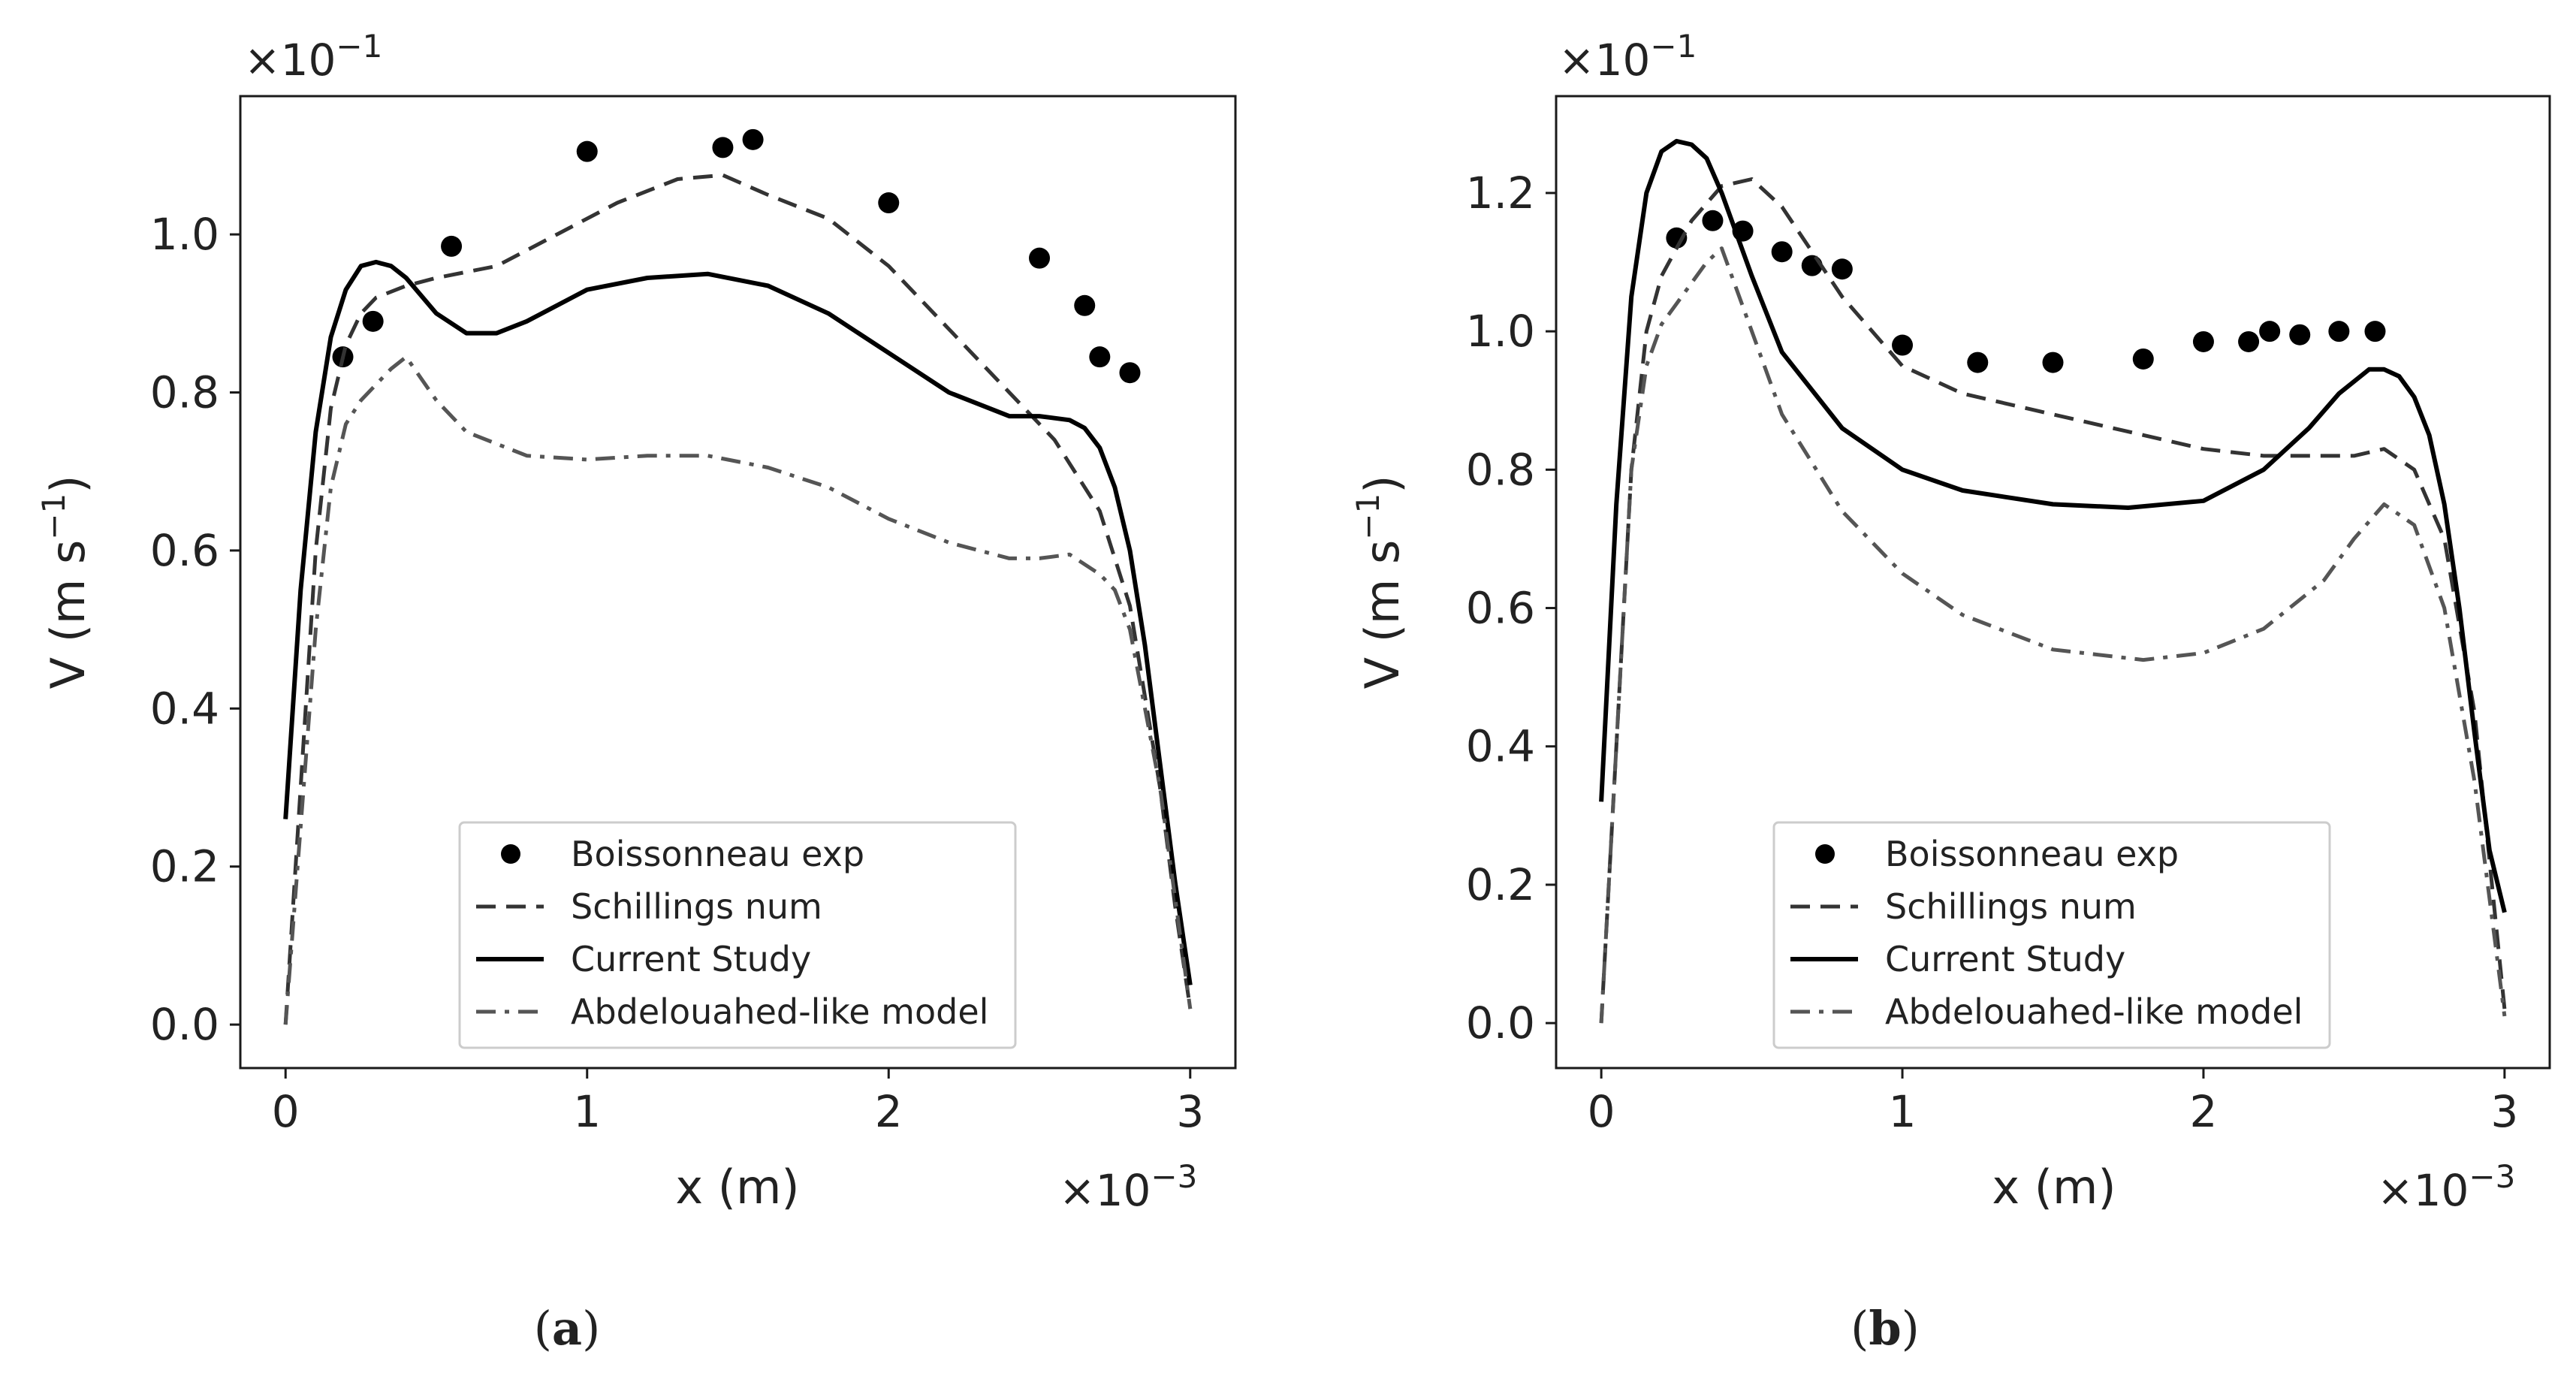 Image resolution: width=2576 pixels, height=1379 pixels. I want to click on panel-caption: (a), so click(567, 1328).